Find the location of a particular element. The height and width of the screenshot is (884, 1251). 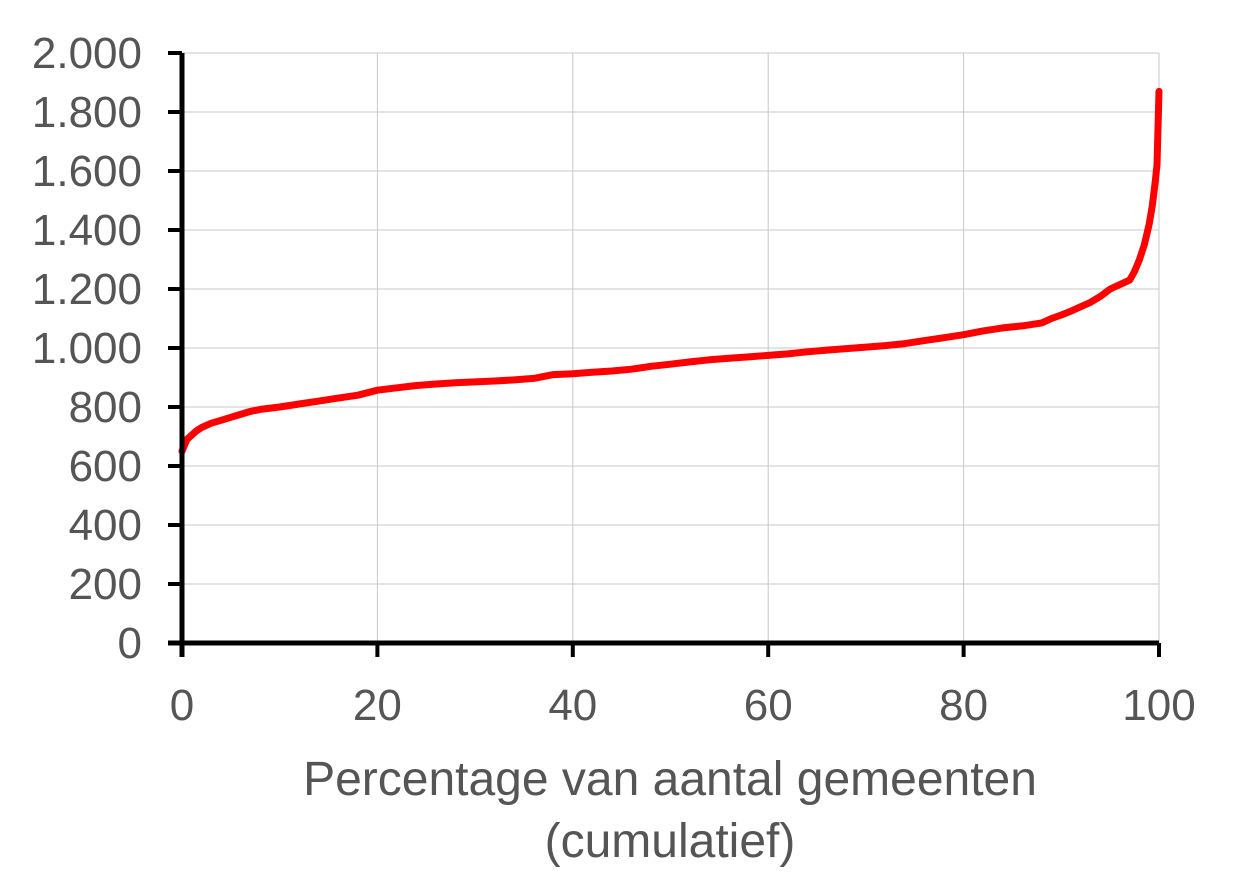

y-tick-label-5: 1.000 is located at coordinates (87, 348).